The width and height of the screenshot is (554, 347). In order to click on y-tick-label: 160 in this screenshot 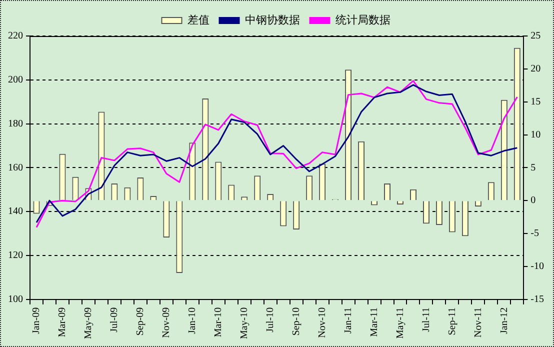, I will do `click(15, 168)`.